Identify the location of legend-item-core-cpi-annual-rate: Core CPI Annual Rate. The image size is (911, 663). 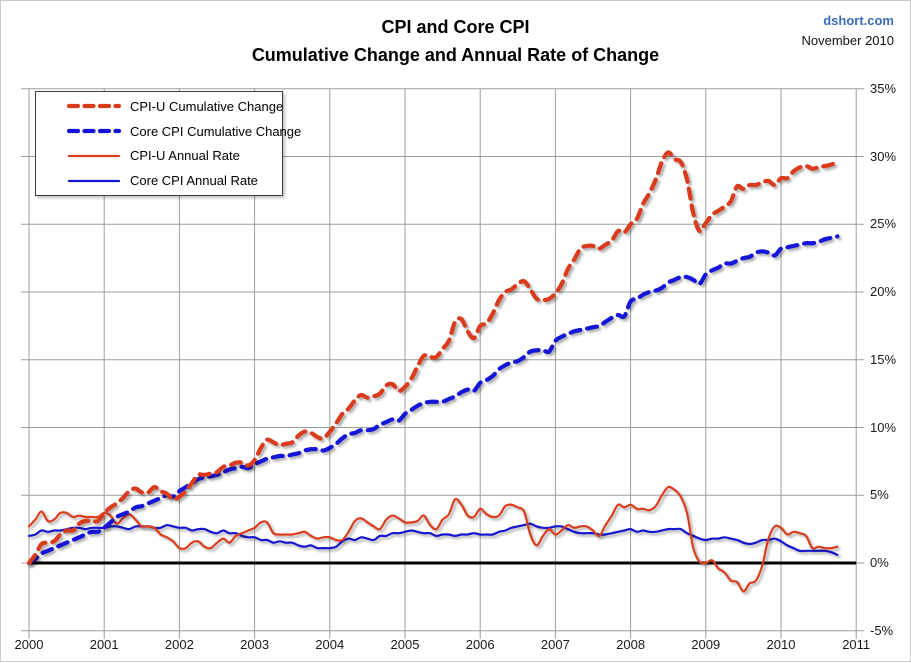
(159, 181).